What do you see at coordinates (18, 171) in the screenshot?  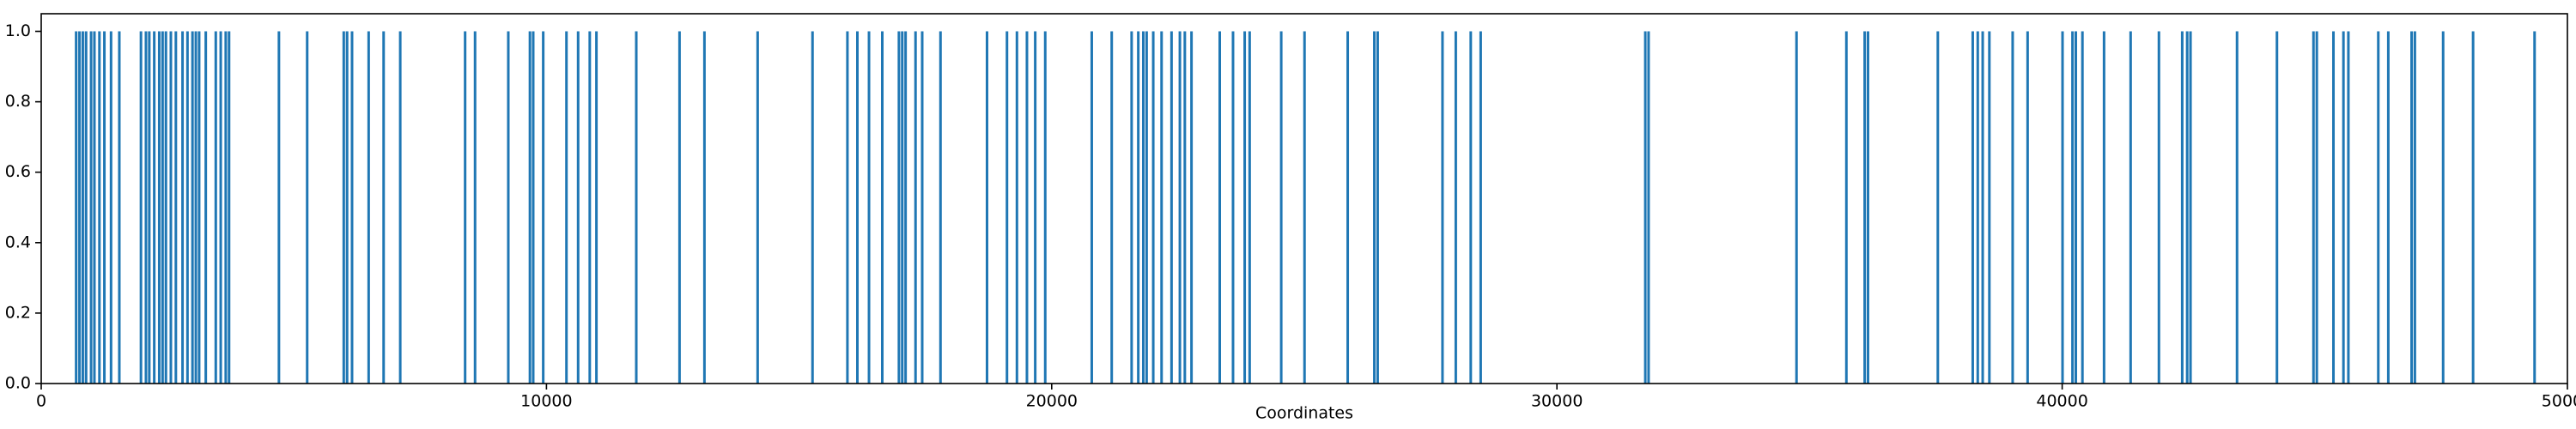 I see `y-tick-label: 0.6` at bounding box center [18, 171].